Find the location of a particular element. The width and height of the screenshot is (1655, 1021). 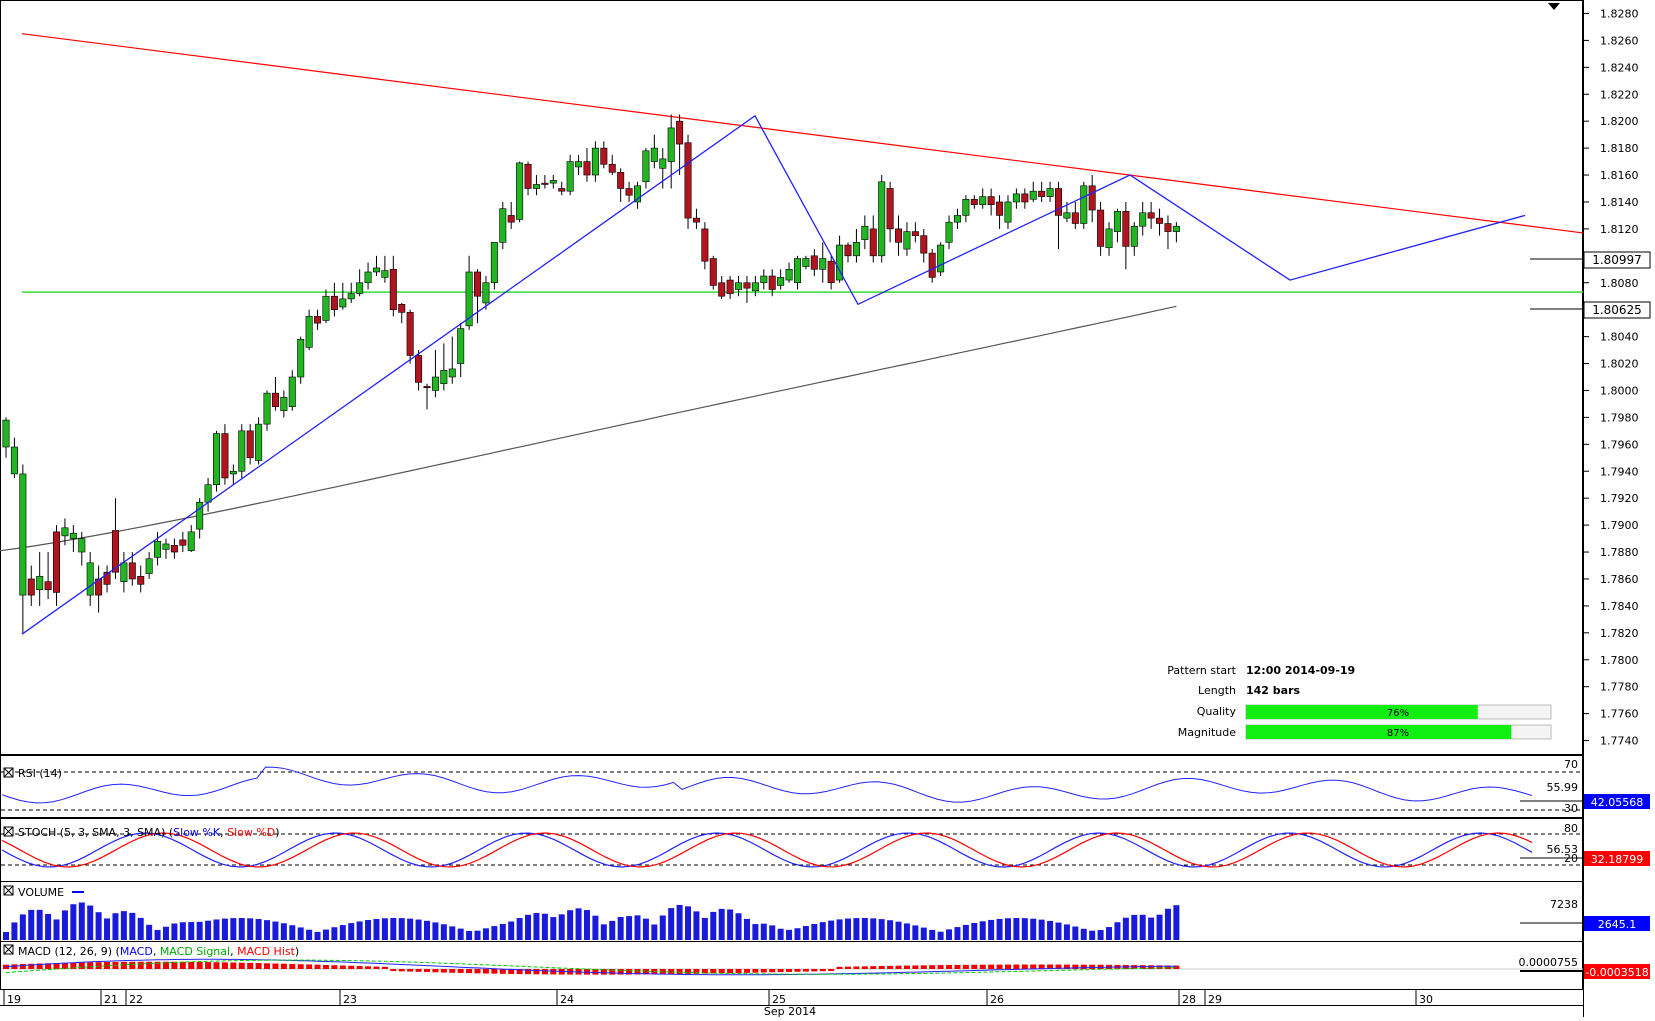

volume-bars is located at coordinates (591, 921).